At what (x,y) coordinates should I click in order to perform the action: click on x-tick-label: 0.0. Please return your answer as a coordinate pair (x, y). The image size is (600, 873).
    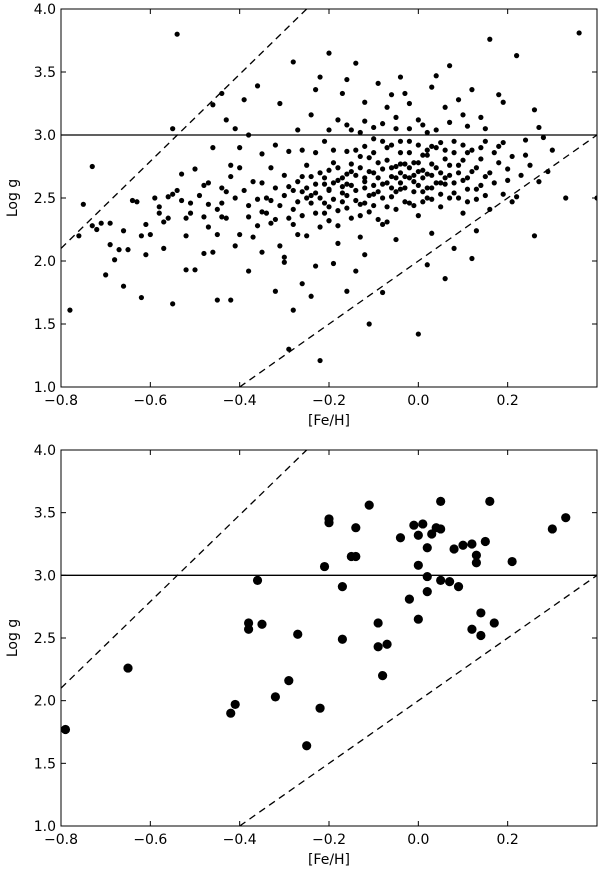
    Looking at the image, I should click on (418, 840).